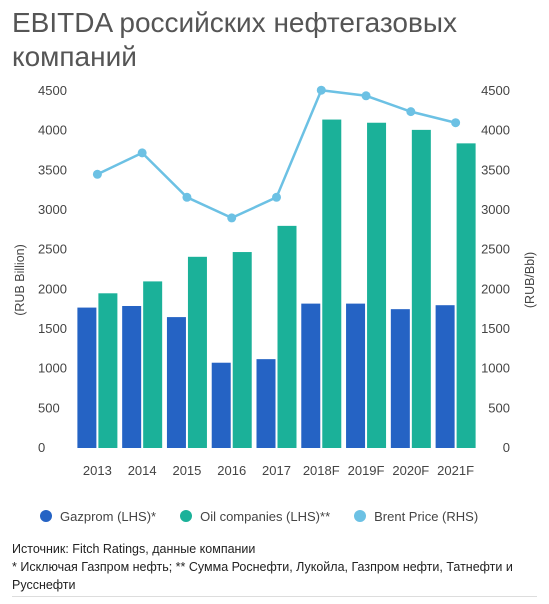  Describe the element at coordinates (455, 470) in the screenshot. I see `x-tick-label: 2021F` at that location.